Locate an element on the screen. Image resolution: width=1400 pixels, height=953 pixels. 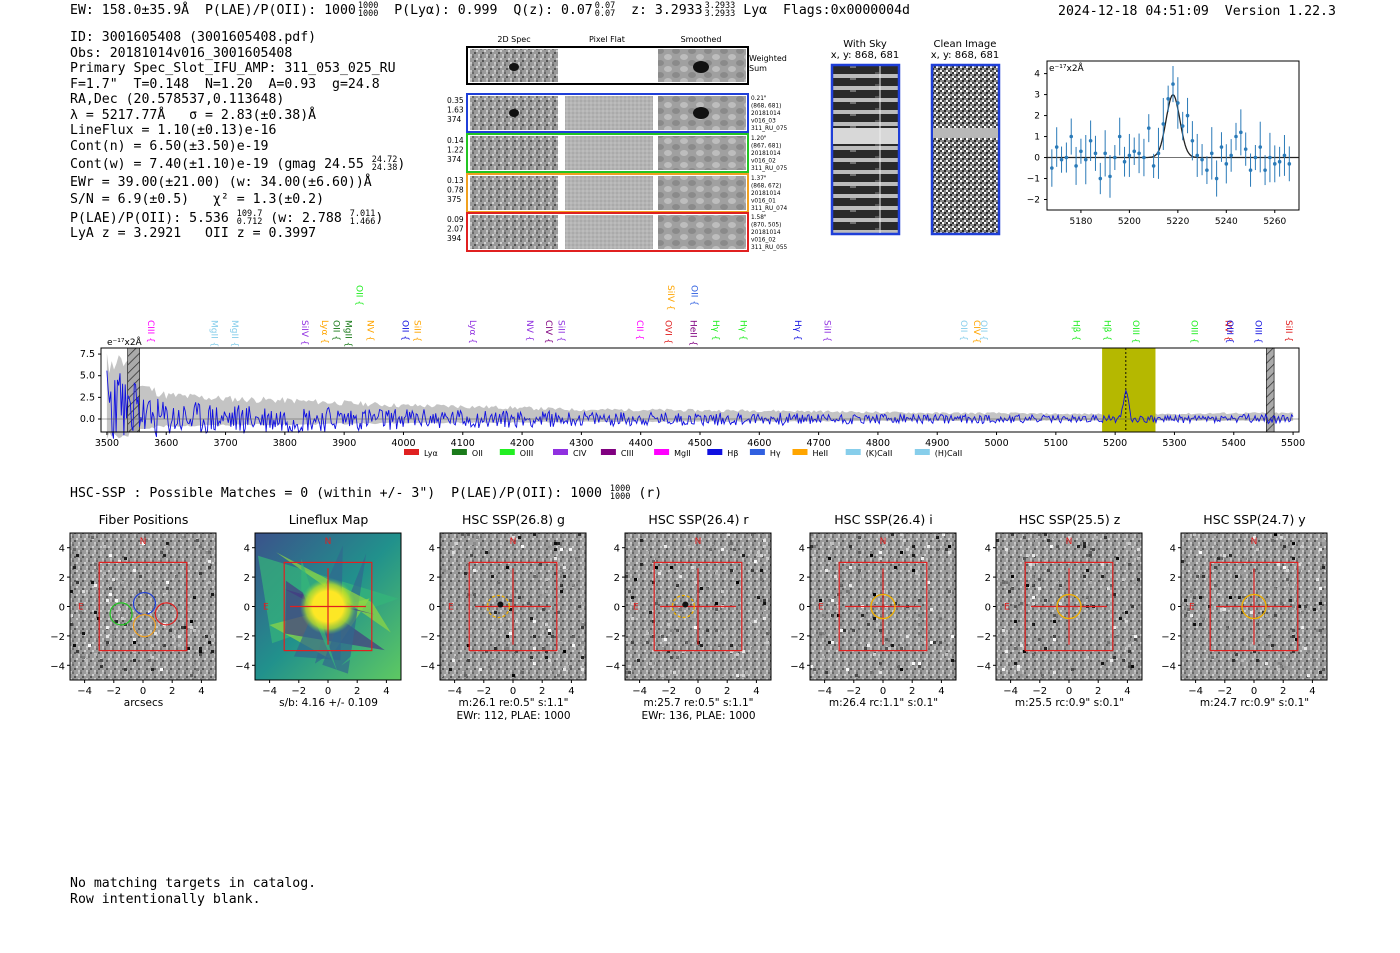
cutout-row-right-label: 20181014 is located at coordinates (766, 194).